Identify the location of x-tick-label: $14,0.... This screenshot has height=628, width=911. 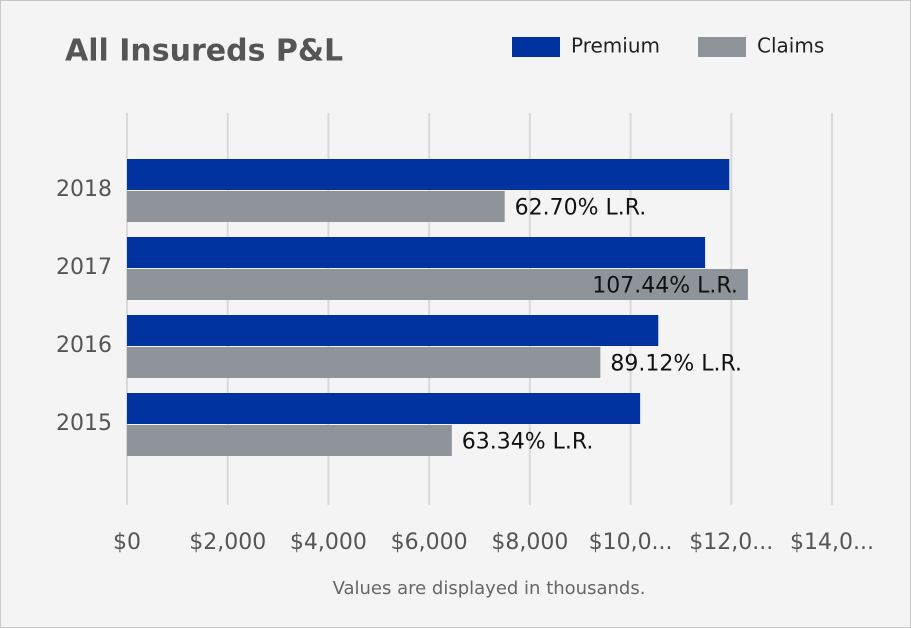
(832, 542).